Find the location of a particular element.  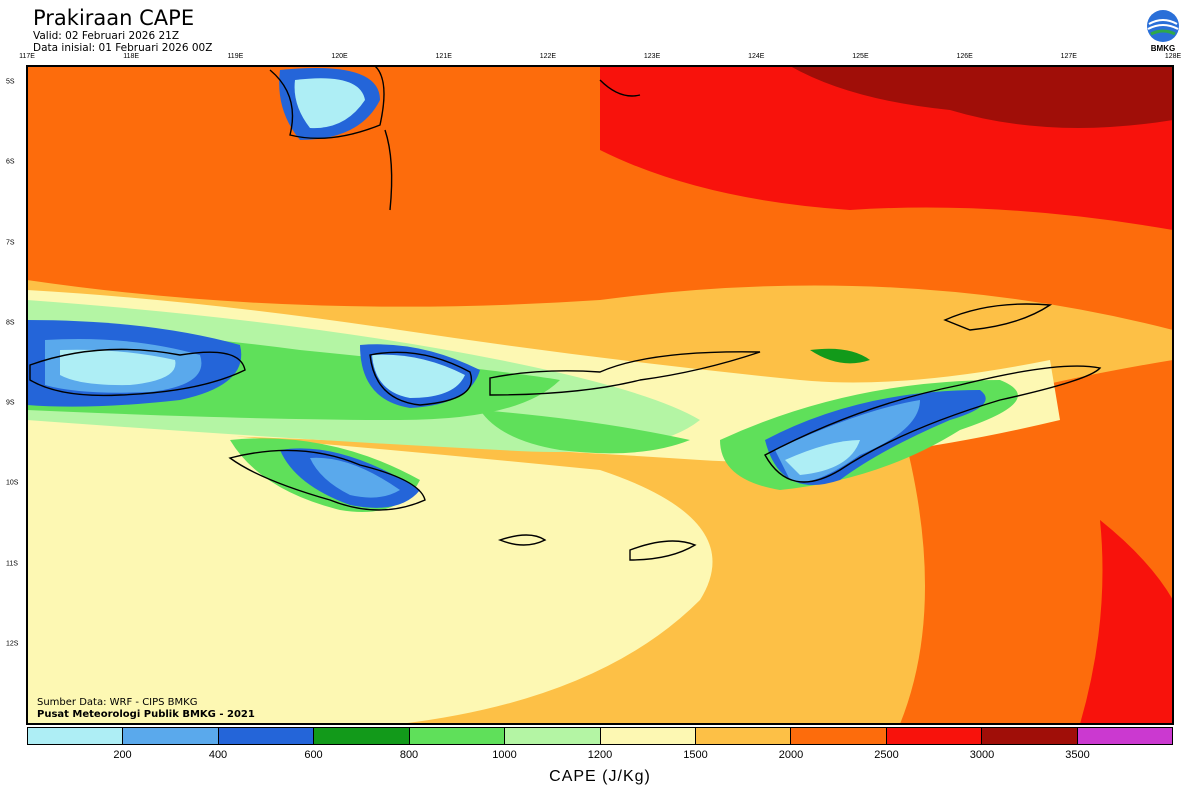

lat-label: 7S is located at coordinates (10, 243).